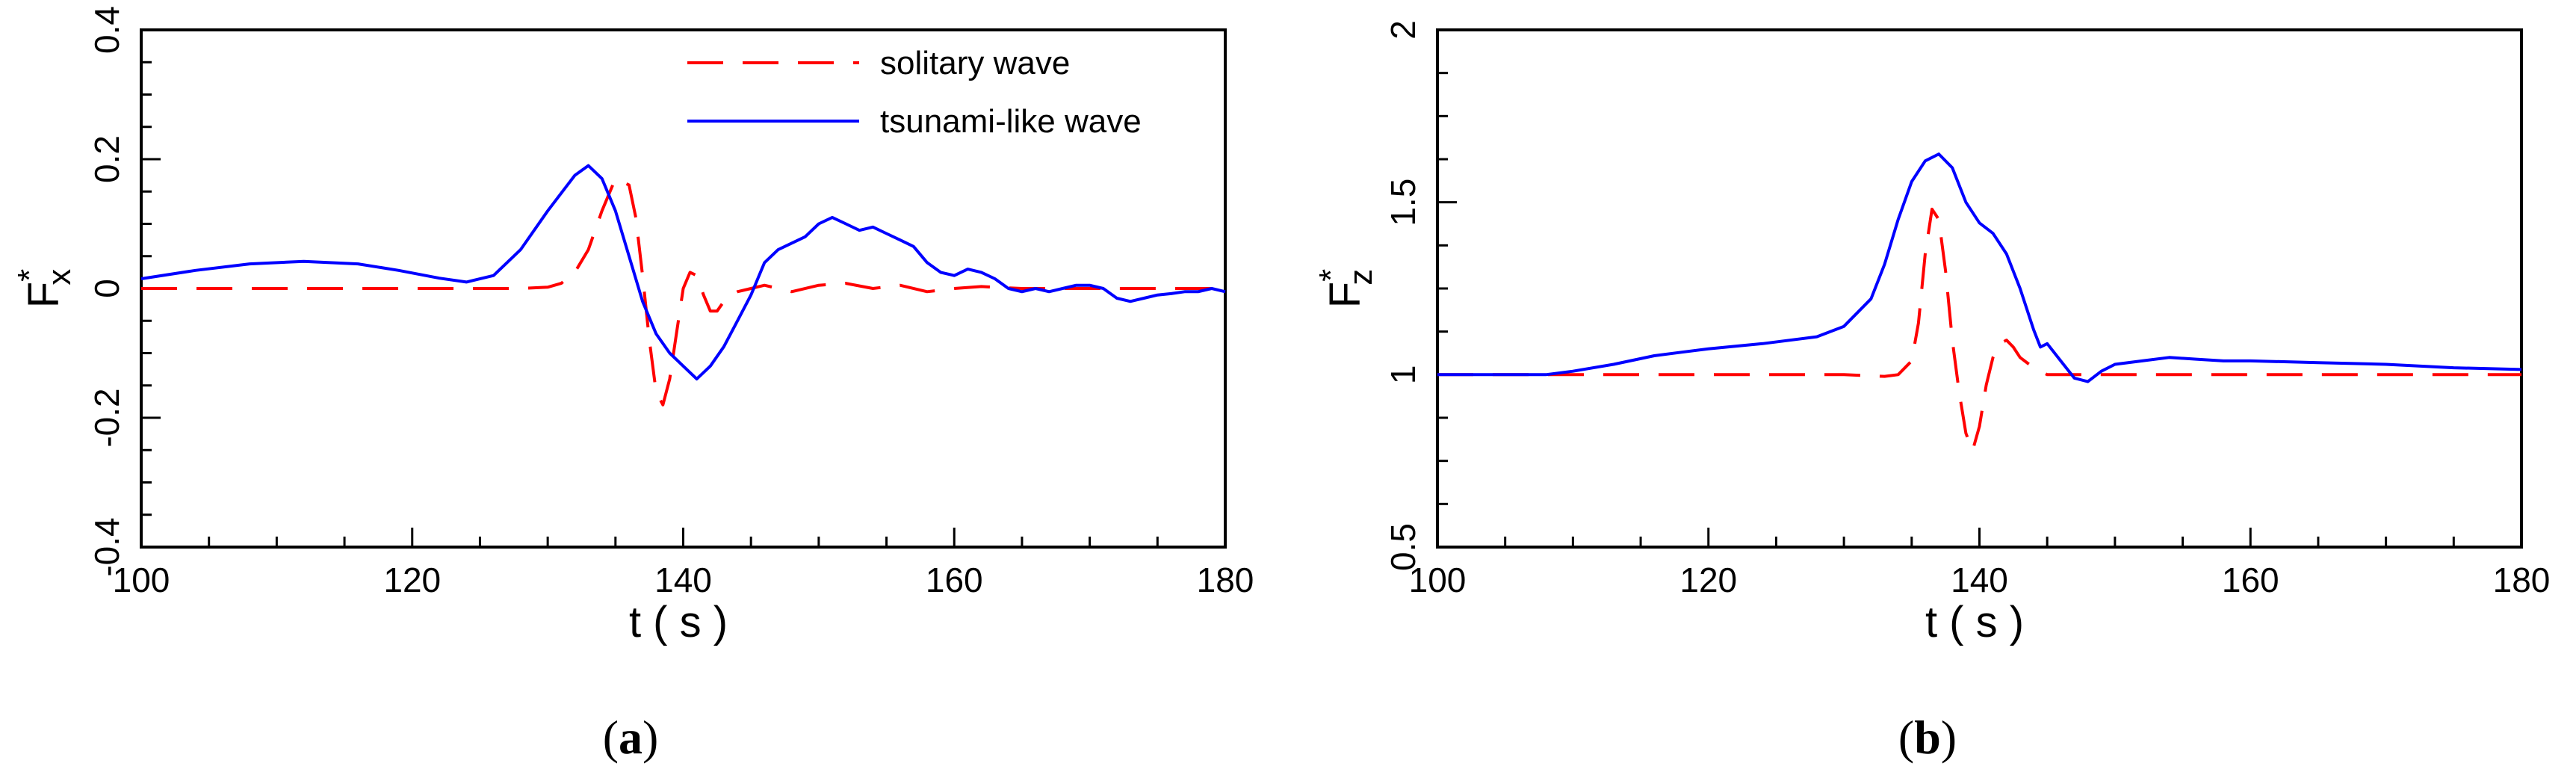 The image size is (2576, 778). I want to click on y-tick-label-a: 0, so click(106, 288).